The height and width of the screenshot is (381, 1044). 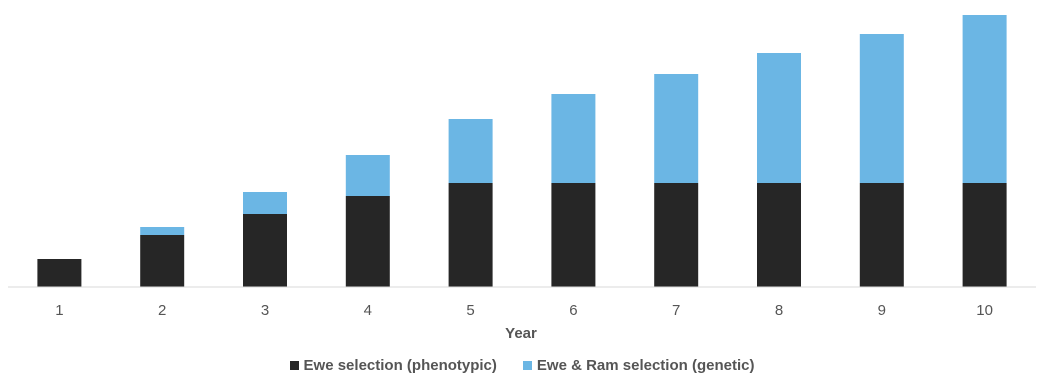 What do you see at coordinates (573, 310) in the screenshot?
I see `x-tick-label: 6` at bounding box center [573, 310].